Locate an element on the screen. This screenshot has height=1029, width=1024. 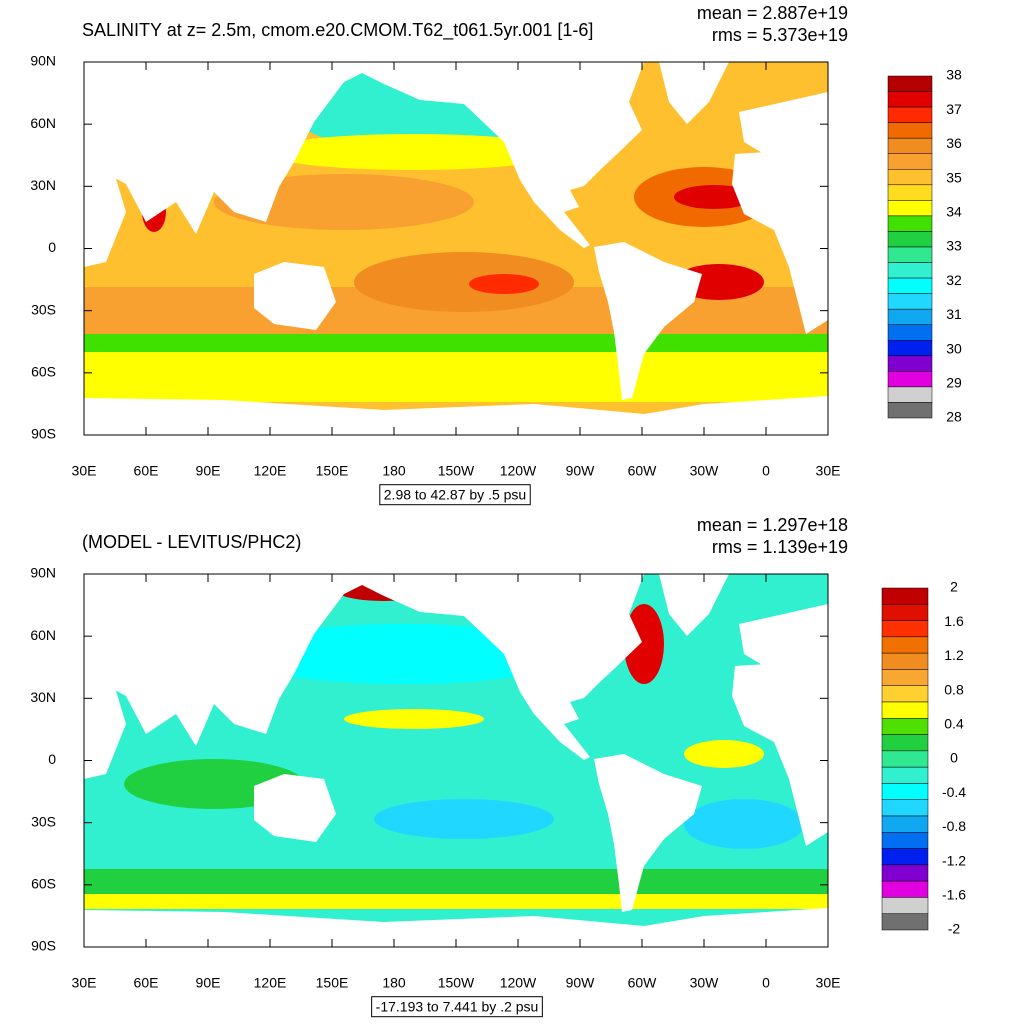
x-tick-label: 30W is located at coordinates (705, 471).